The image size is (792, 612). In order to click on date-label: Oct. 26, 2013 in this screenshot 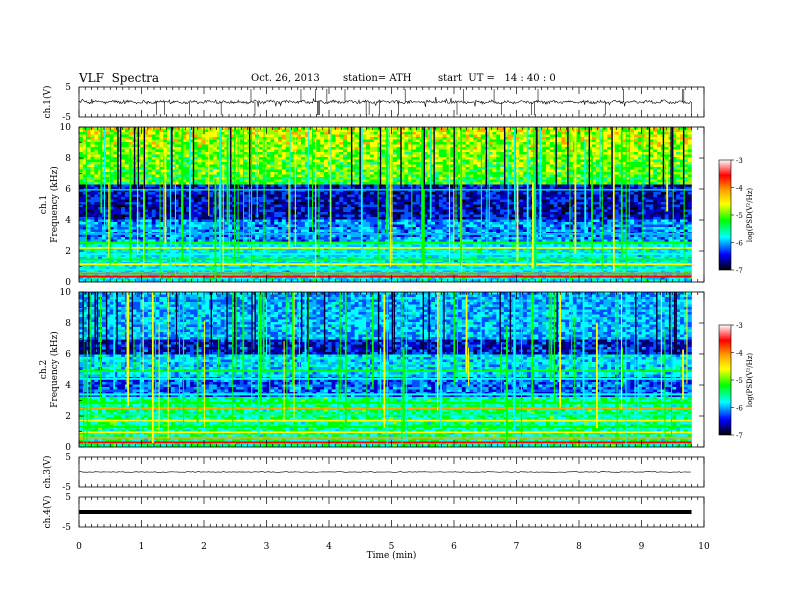, I will do `click(285, 78)`.